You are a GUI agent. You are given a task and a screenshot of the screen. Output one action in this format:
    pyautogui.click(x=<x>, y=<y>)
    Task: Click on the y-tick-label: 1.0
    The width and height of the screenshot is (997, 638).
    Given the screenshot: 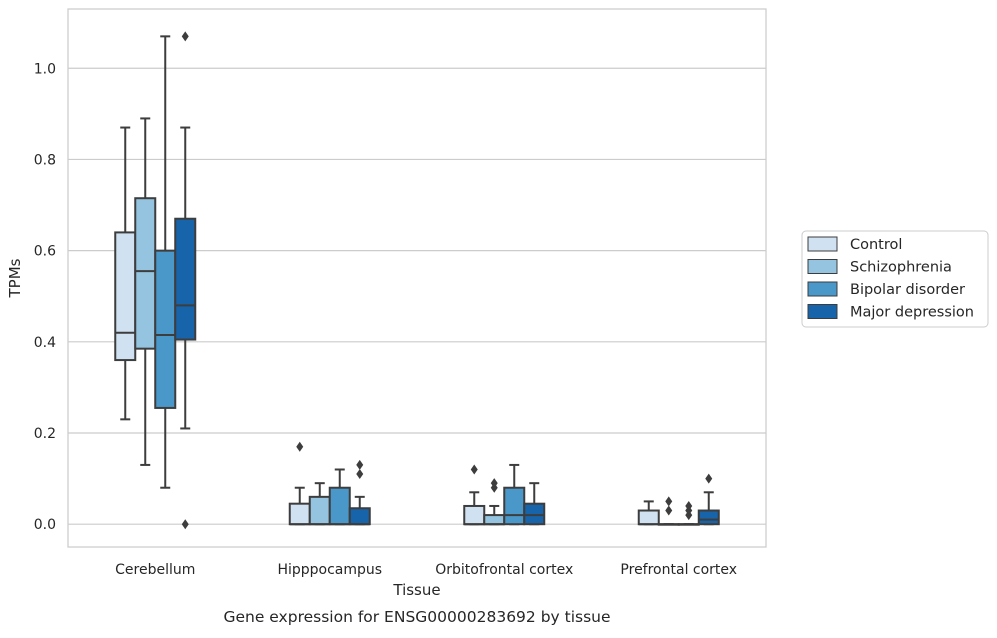 What is the action you would take?
    pyautogui.click(x=45, y=69)
    